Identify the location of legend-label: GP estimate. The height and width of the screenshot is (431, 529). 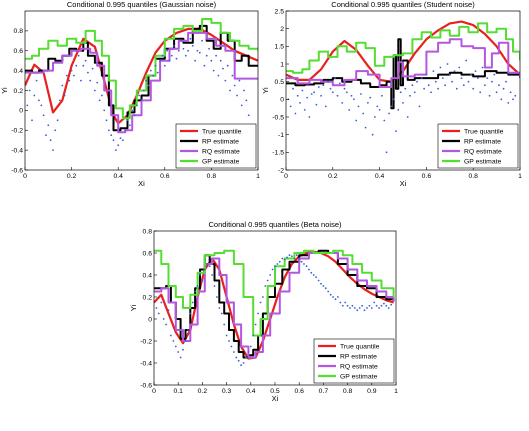
(220, 161).